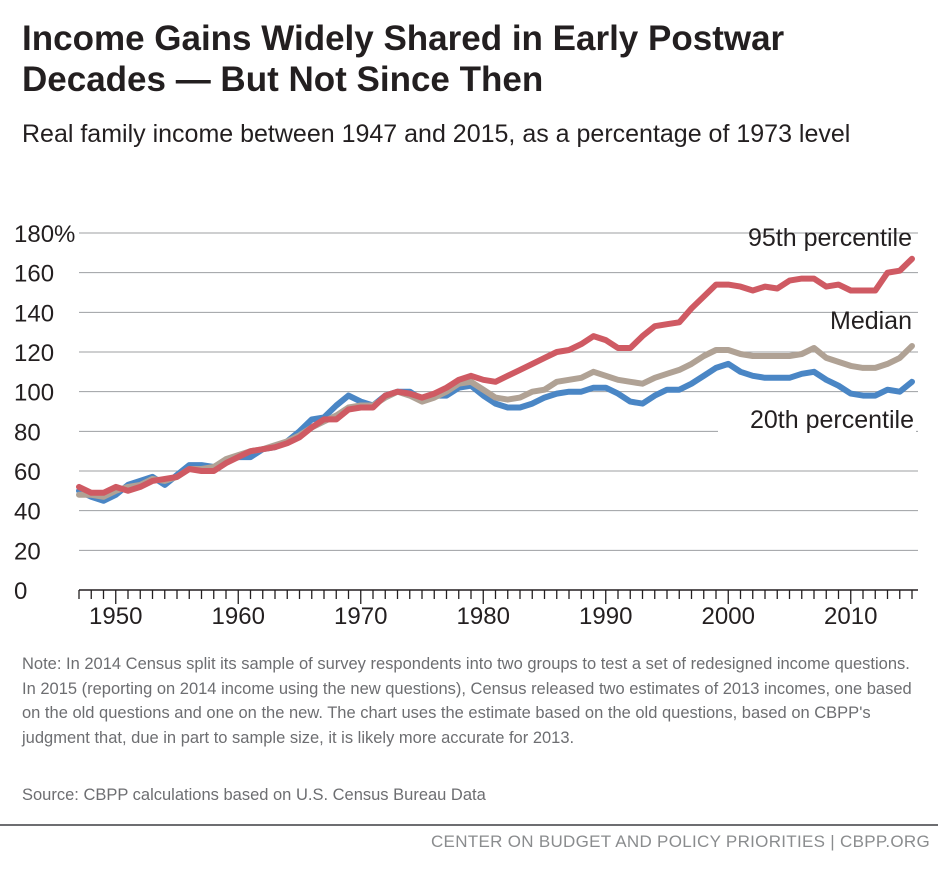 The image size is (938, 890). Describe the element at coordinates (44, 234) in the screenshot. I see `y-tick-label: 180%` at that location.